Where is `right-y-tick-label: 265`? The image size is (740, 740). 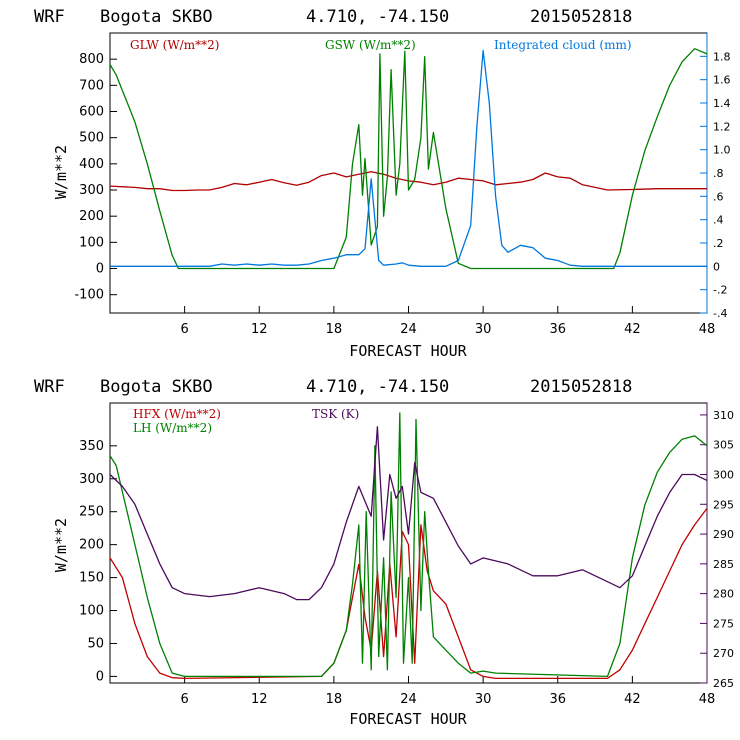 right-y-tick-label: 265 is located at coordinates (723, 683).